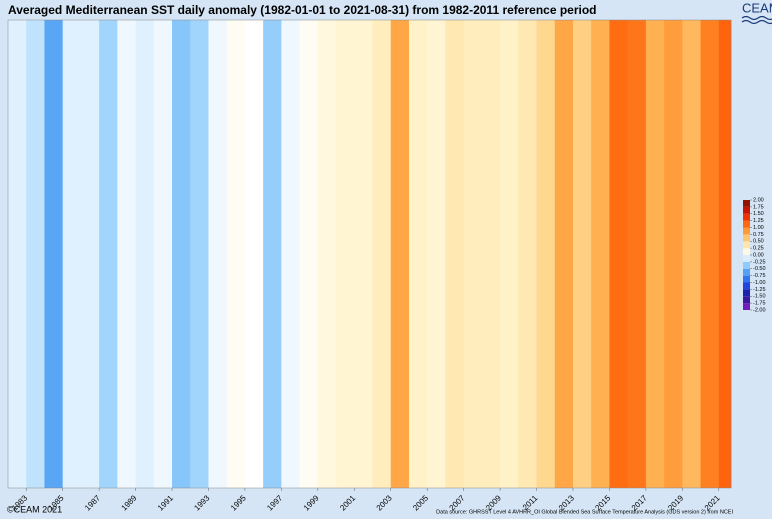 This screenshot has width=772, height=519. What do you see at coordinates (759, 262) in the screenshot?
I see `colorbar-label: -0.25` at bounding box center [759, 262].